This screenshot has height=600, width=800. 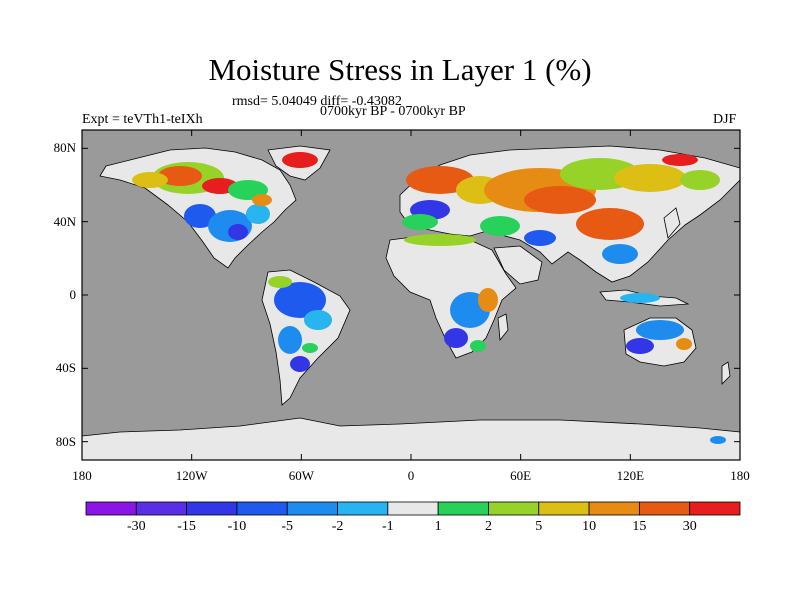 What do you see at coordinates (65, 441) in the screenshot?
I see `y-tick-label: 80S` at bounding box center [65, 441].